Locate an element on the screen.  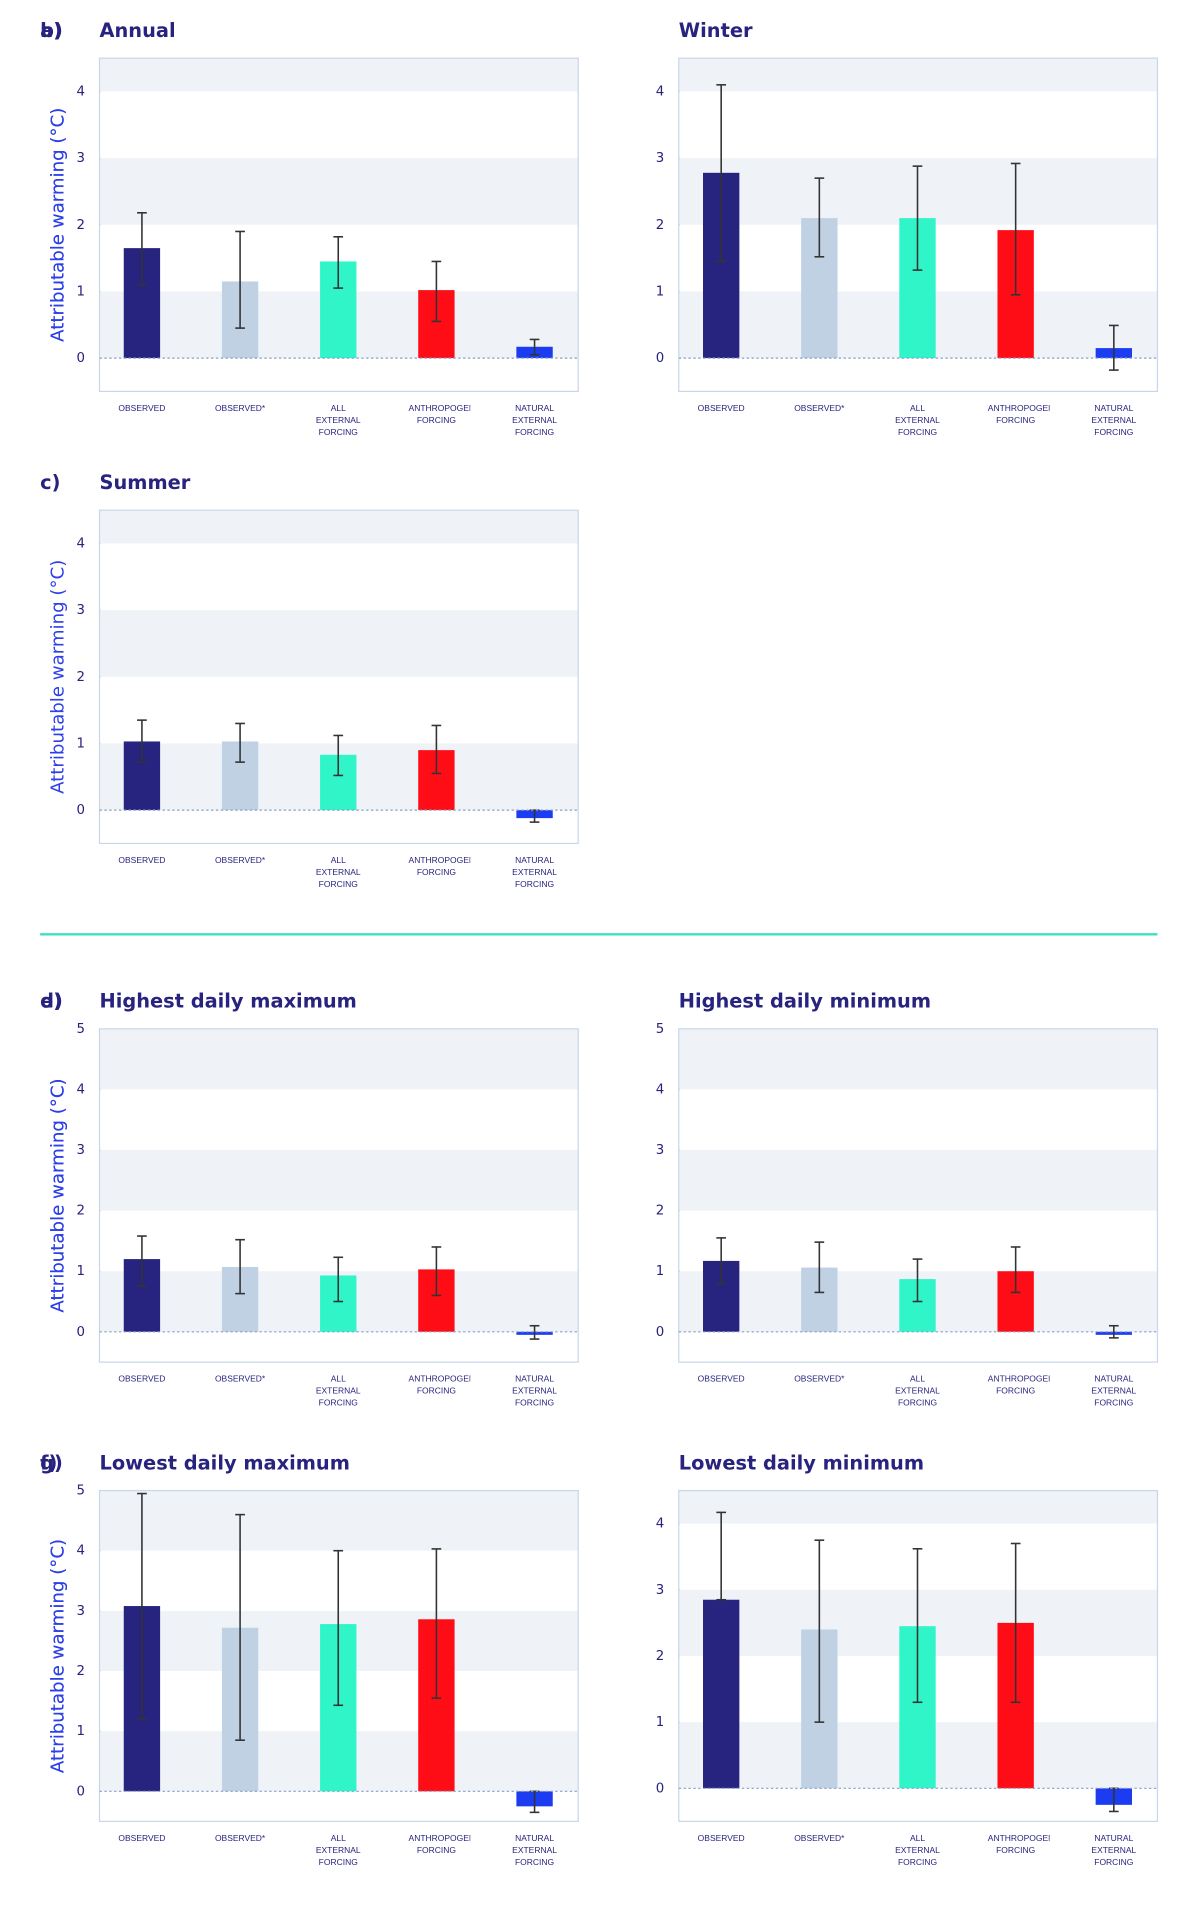
panel-label: f) is located at coordinates (48, 1462).